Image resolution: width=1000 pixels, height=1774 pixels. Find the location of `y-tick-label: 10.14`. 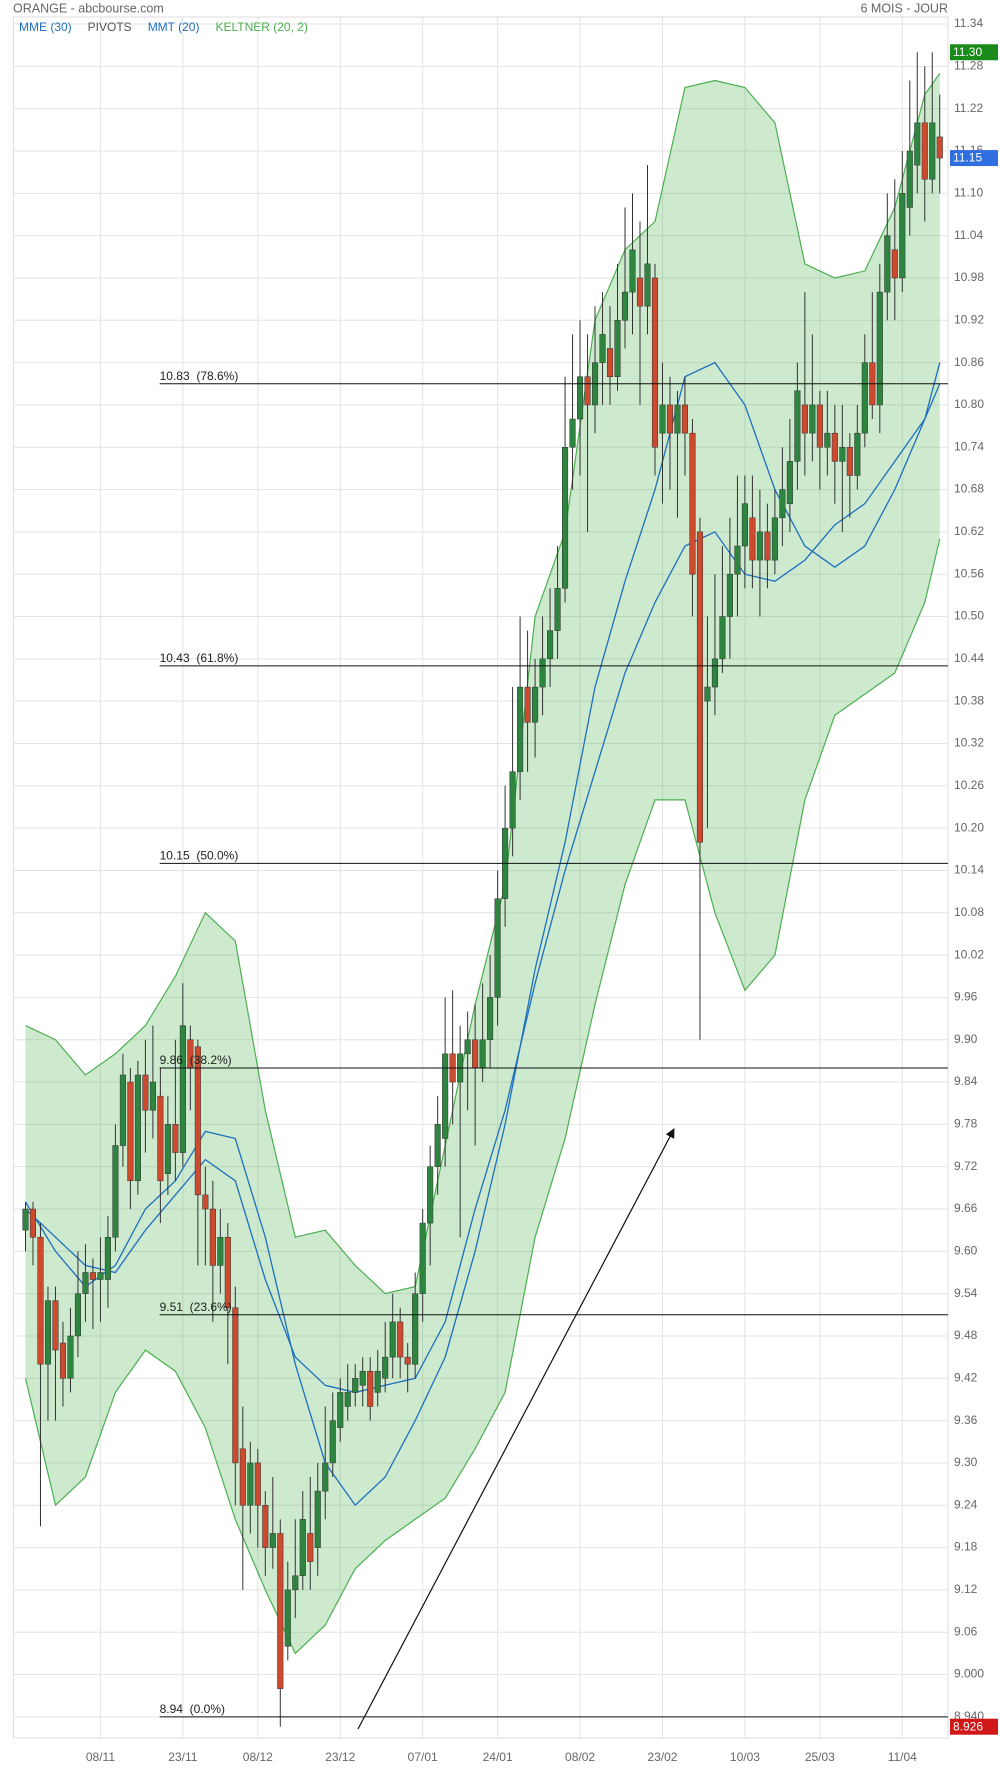

y-tick-label: 10.14 is located at coordinates (969, 870).